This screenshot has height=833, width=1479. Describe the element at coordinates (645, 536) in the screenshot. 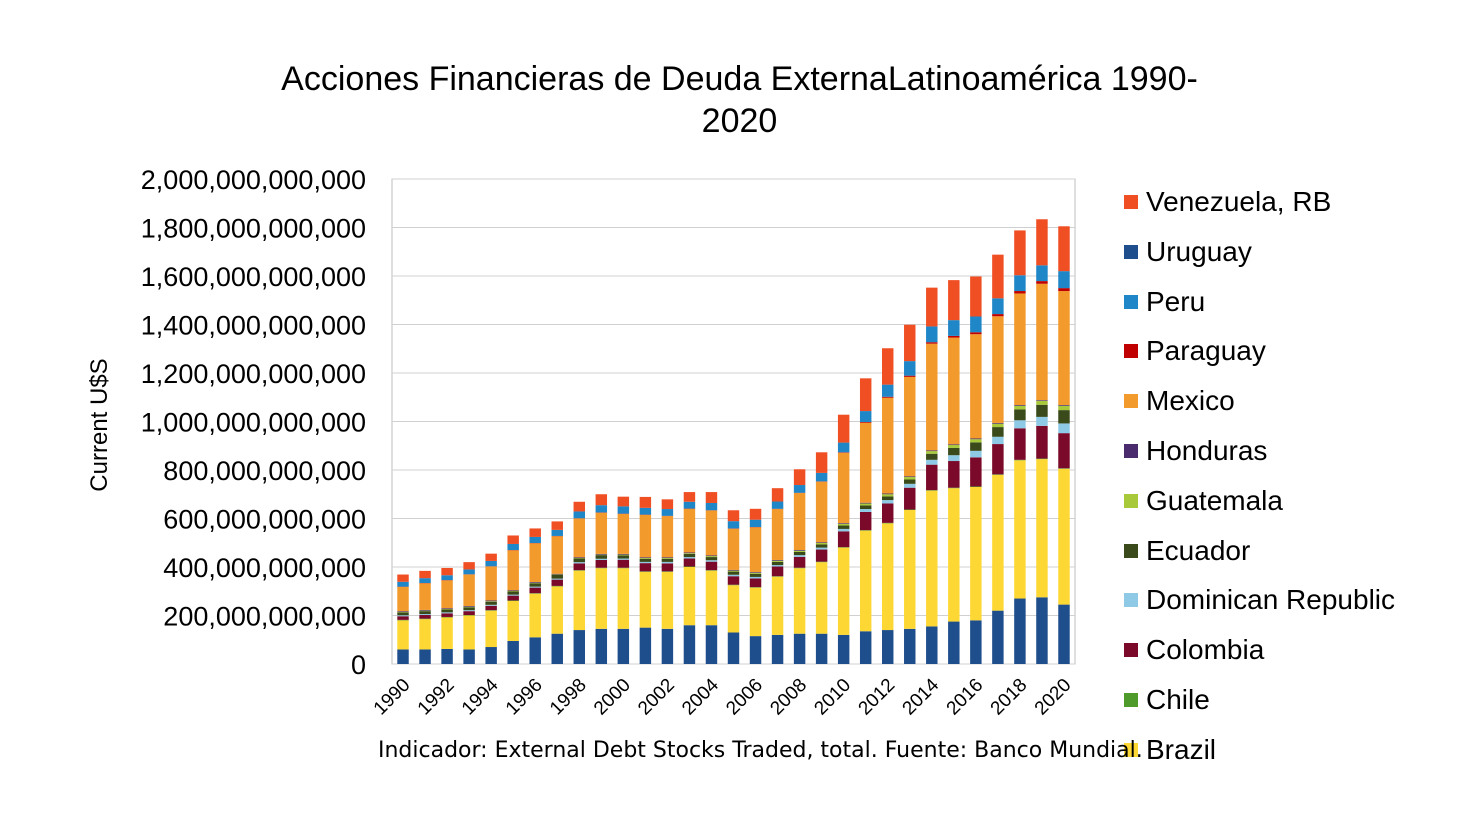

I see `bar-segment-mexico-2001` at that location.